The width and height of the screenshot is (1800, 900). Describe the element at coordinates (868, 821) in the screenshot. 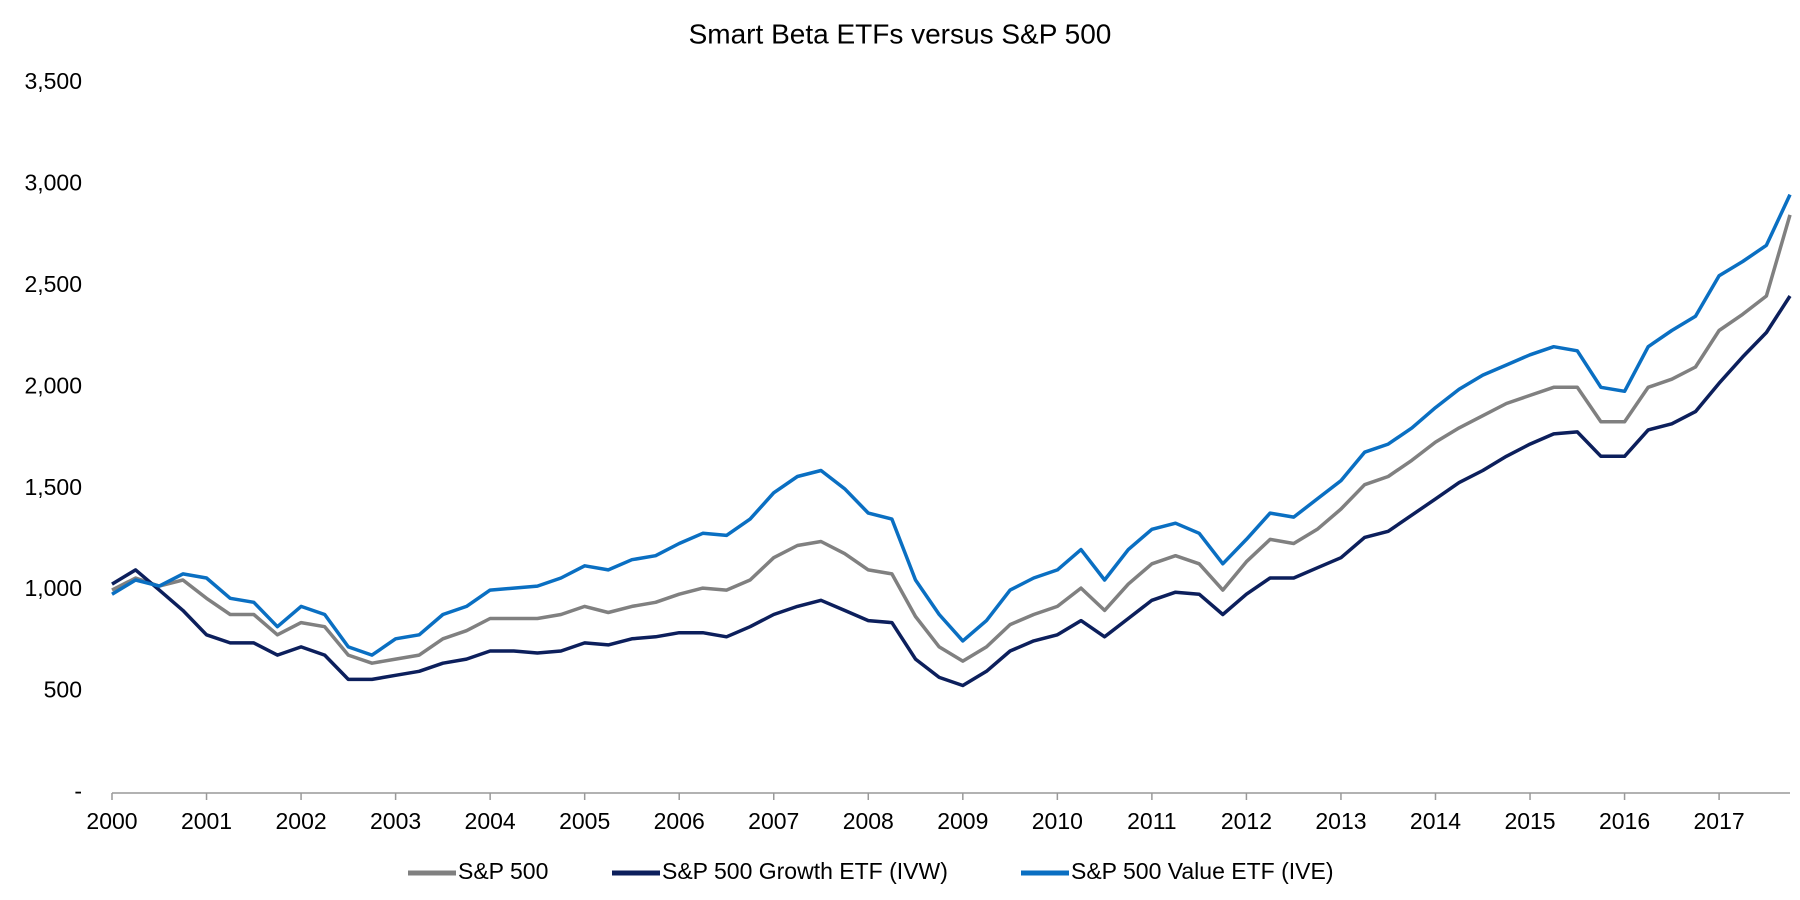

I see `x-tick-label: 2008` at that location.